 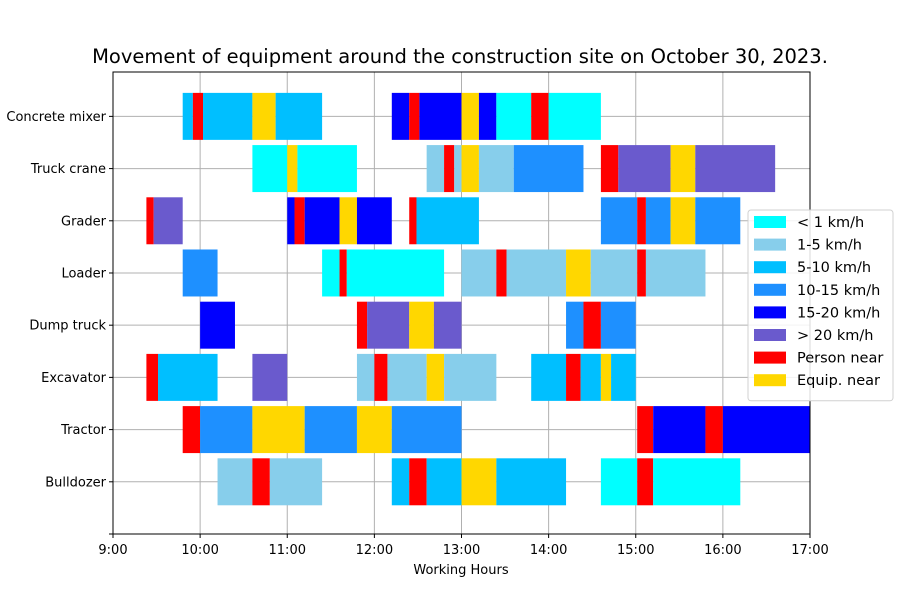 I want to click on x-tick-label: 10:00, so click(x=199, y=550).